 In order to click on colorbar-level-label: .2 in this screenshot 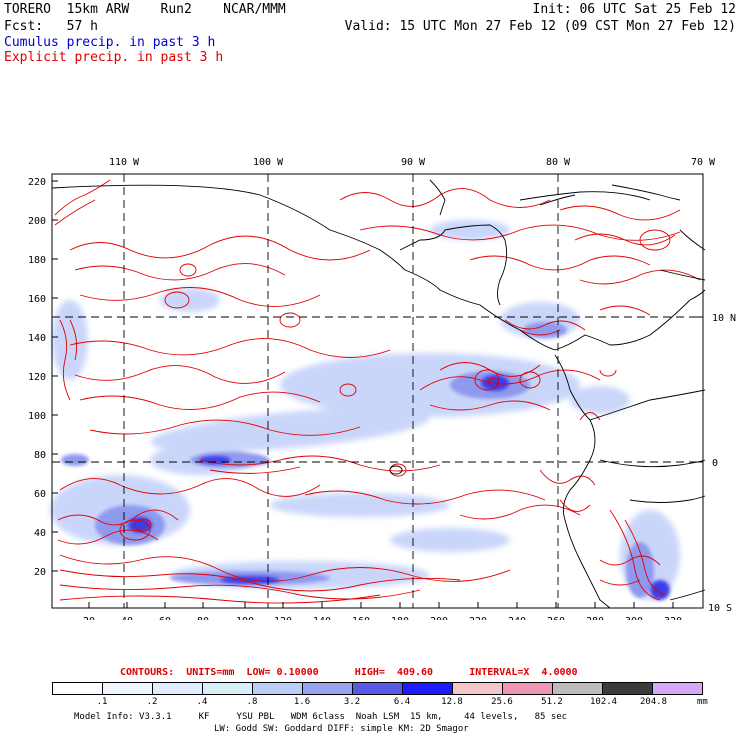, I will do `click(152, 702)`.